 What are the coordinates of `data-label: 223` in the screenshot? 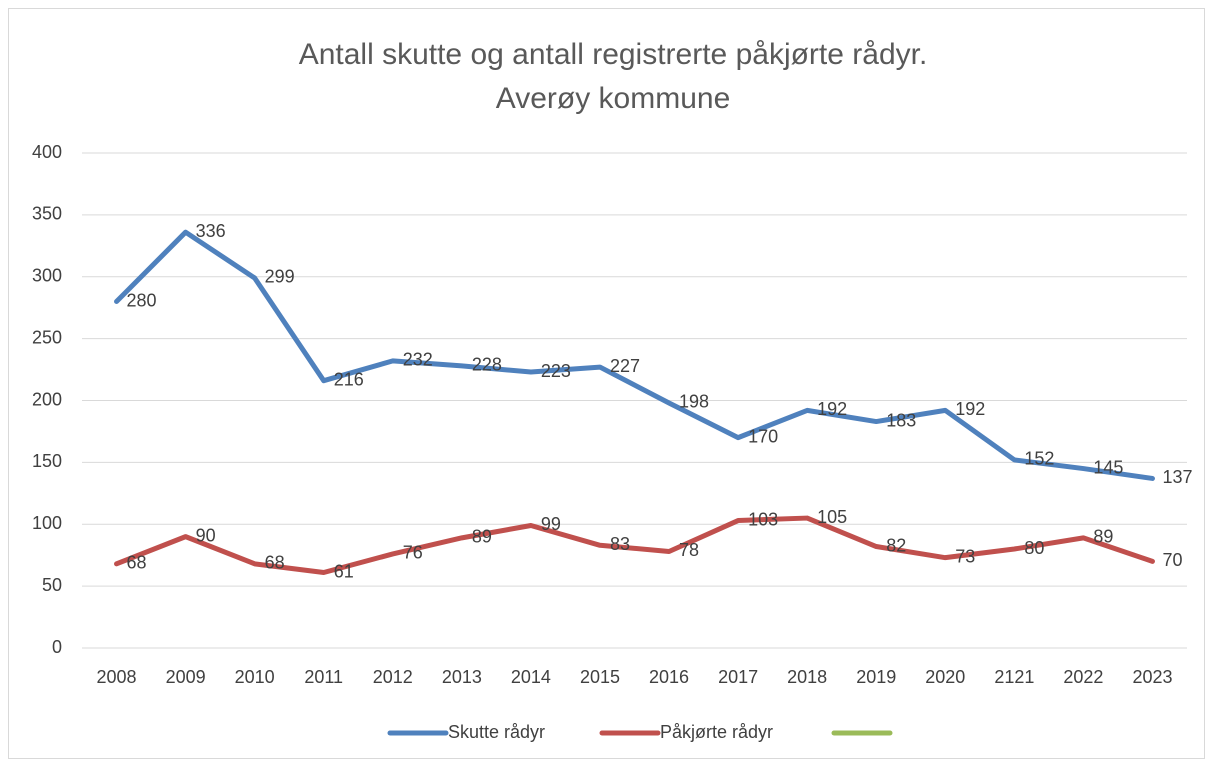 It's located at (556, 371).